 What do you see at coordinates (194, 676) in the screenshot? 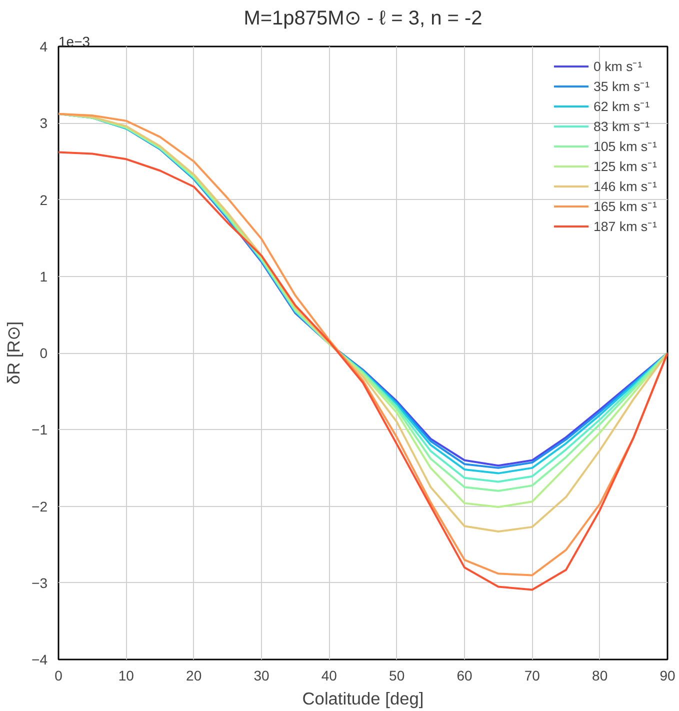
I see `x-tick-label: 20` at bounding box center [194, 676].